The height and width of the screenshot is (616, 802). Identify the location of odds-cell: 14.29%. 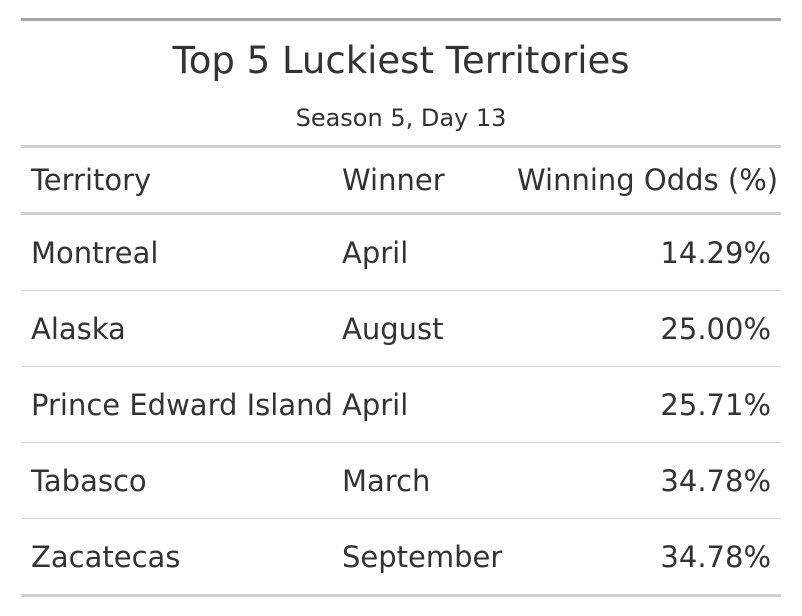
(644, 252).